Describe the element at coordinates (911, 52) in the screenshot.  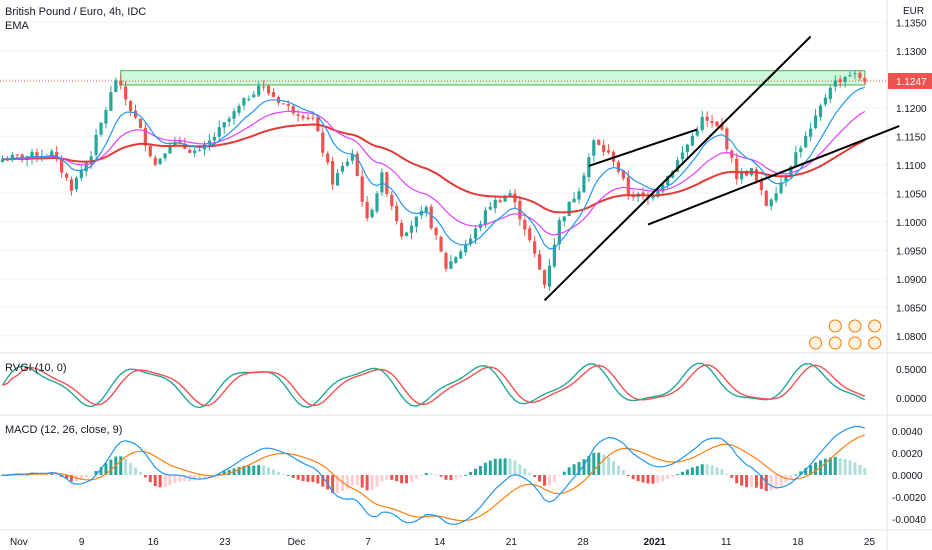
I see `price-tick-label: 1.1300` at that location.